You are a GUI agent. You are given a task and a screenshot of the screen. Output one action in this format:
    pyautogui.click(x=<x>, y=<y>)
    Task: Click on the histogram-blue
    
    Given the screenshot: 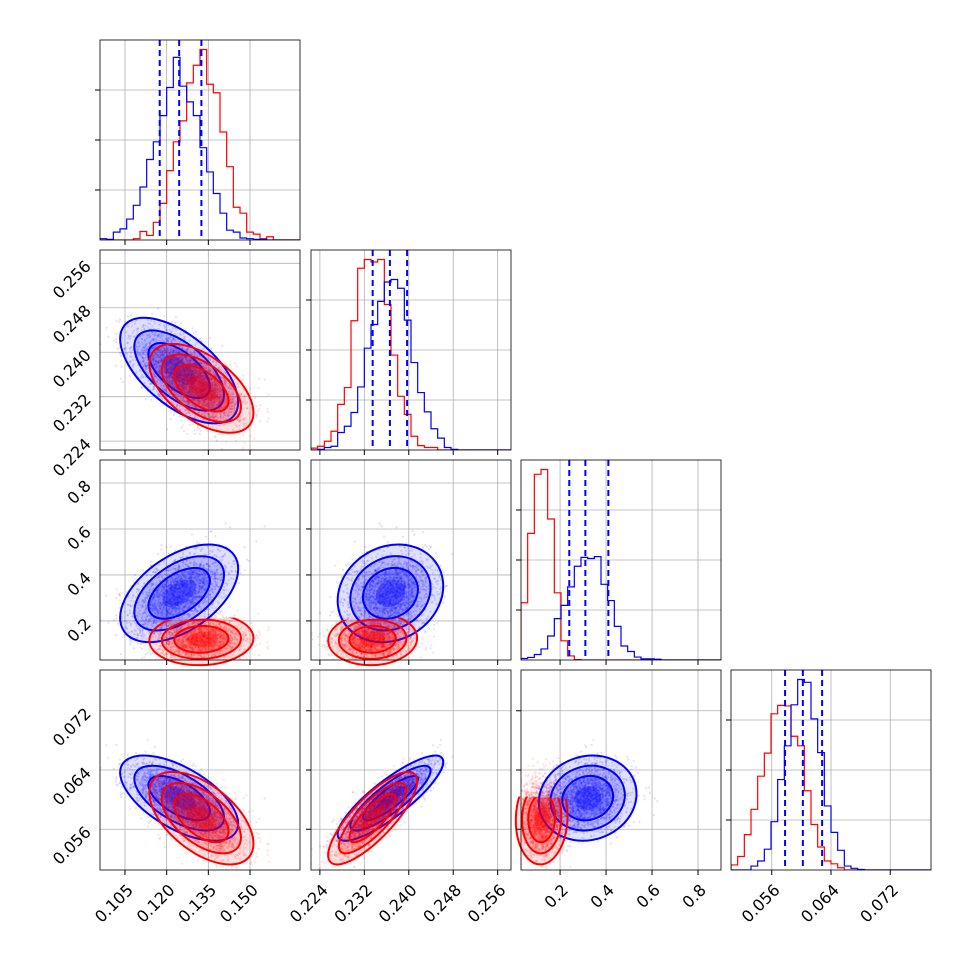 What is the action you would take?
    pyautogui.click(x=200, y=148)
    